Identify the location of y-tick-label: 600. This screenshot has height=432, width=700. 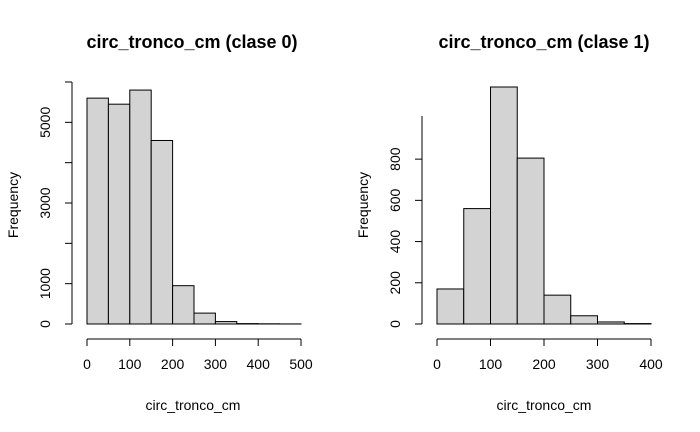
(395, 200).